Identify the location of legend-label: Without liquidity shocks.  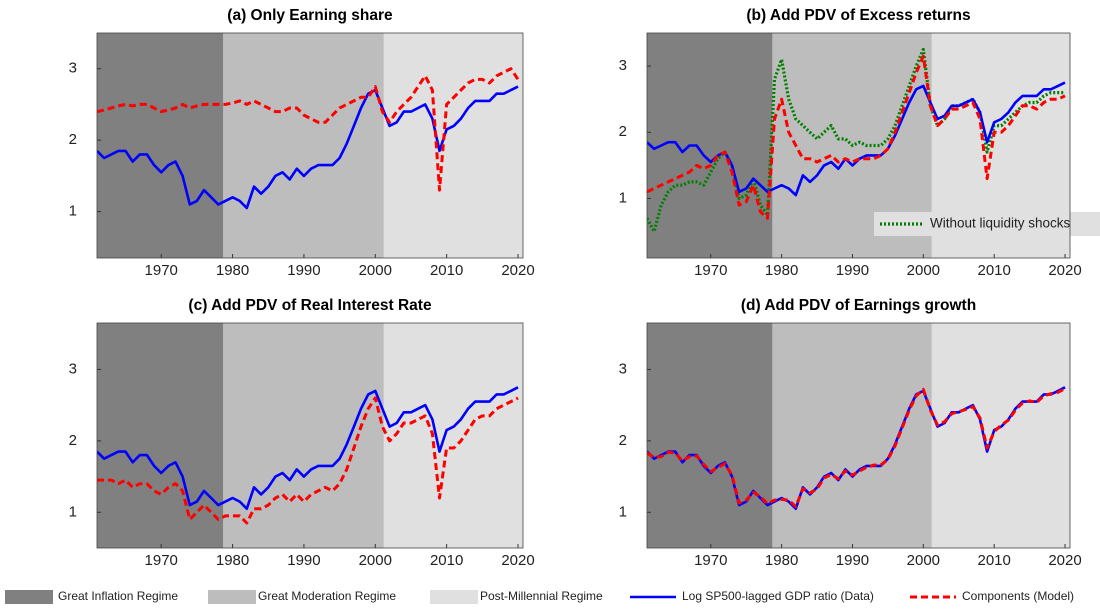
(1000, 223).